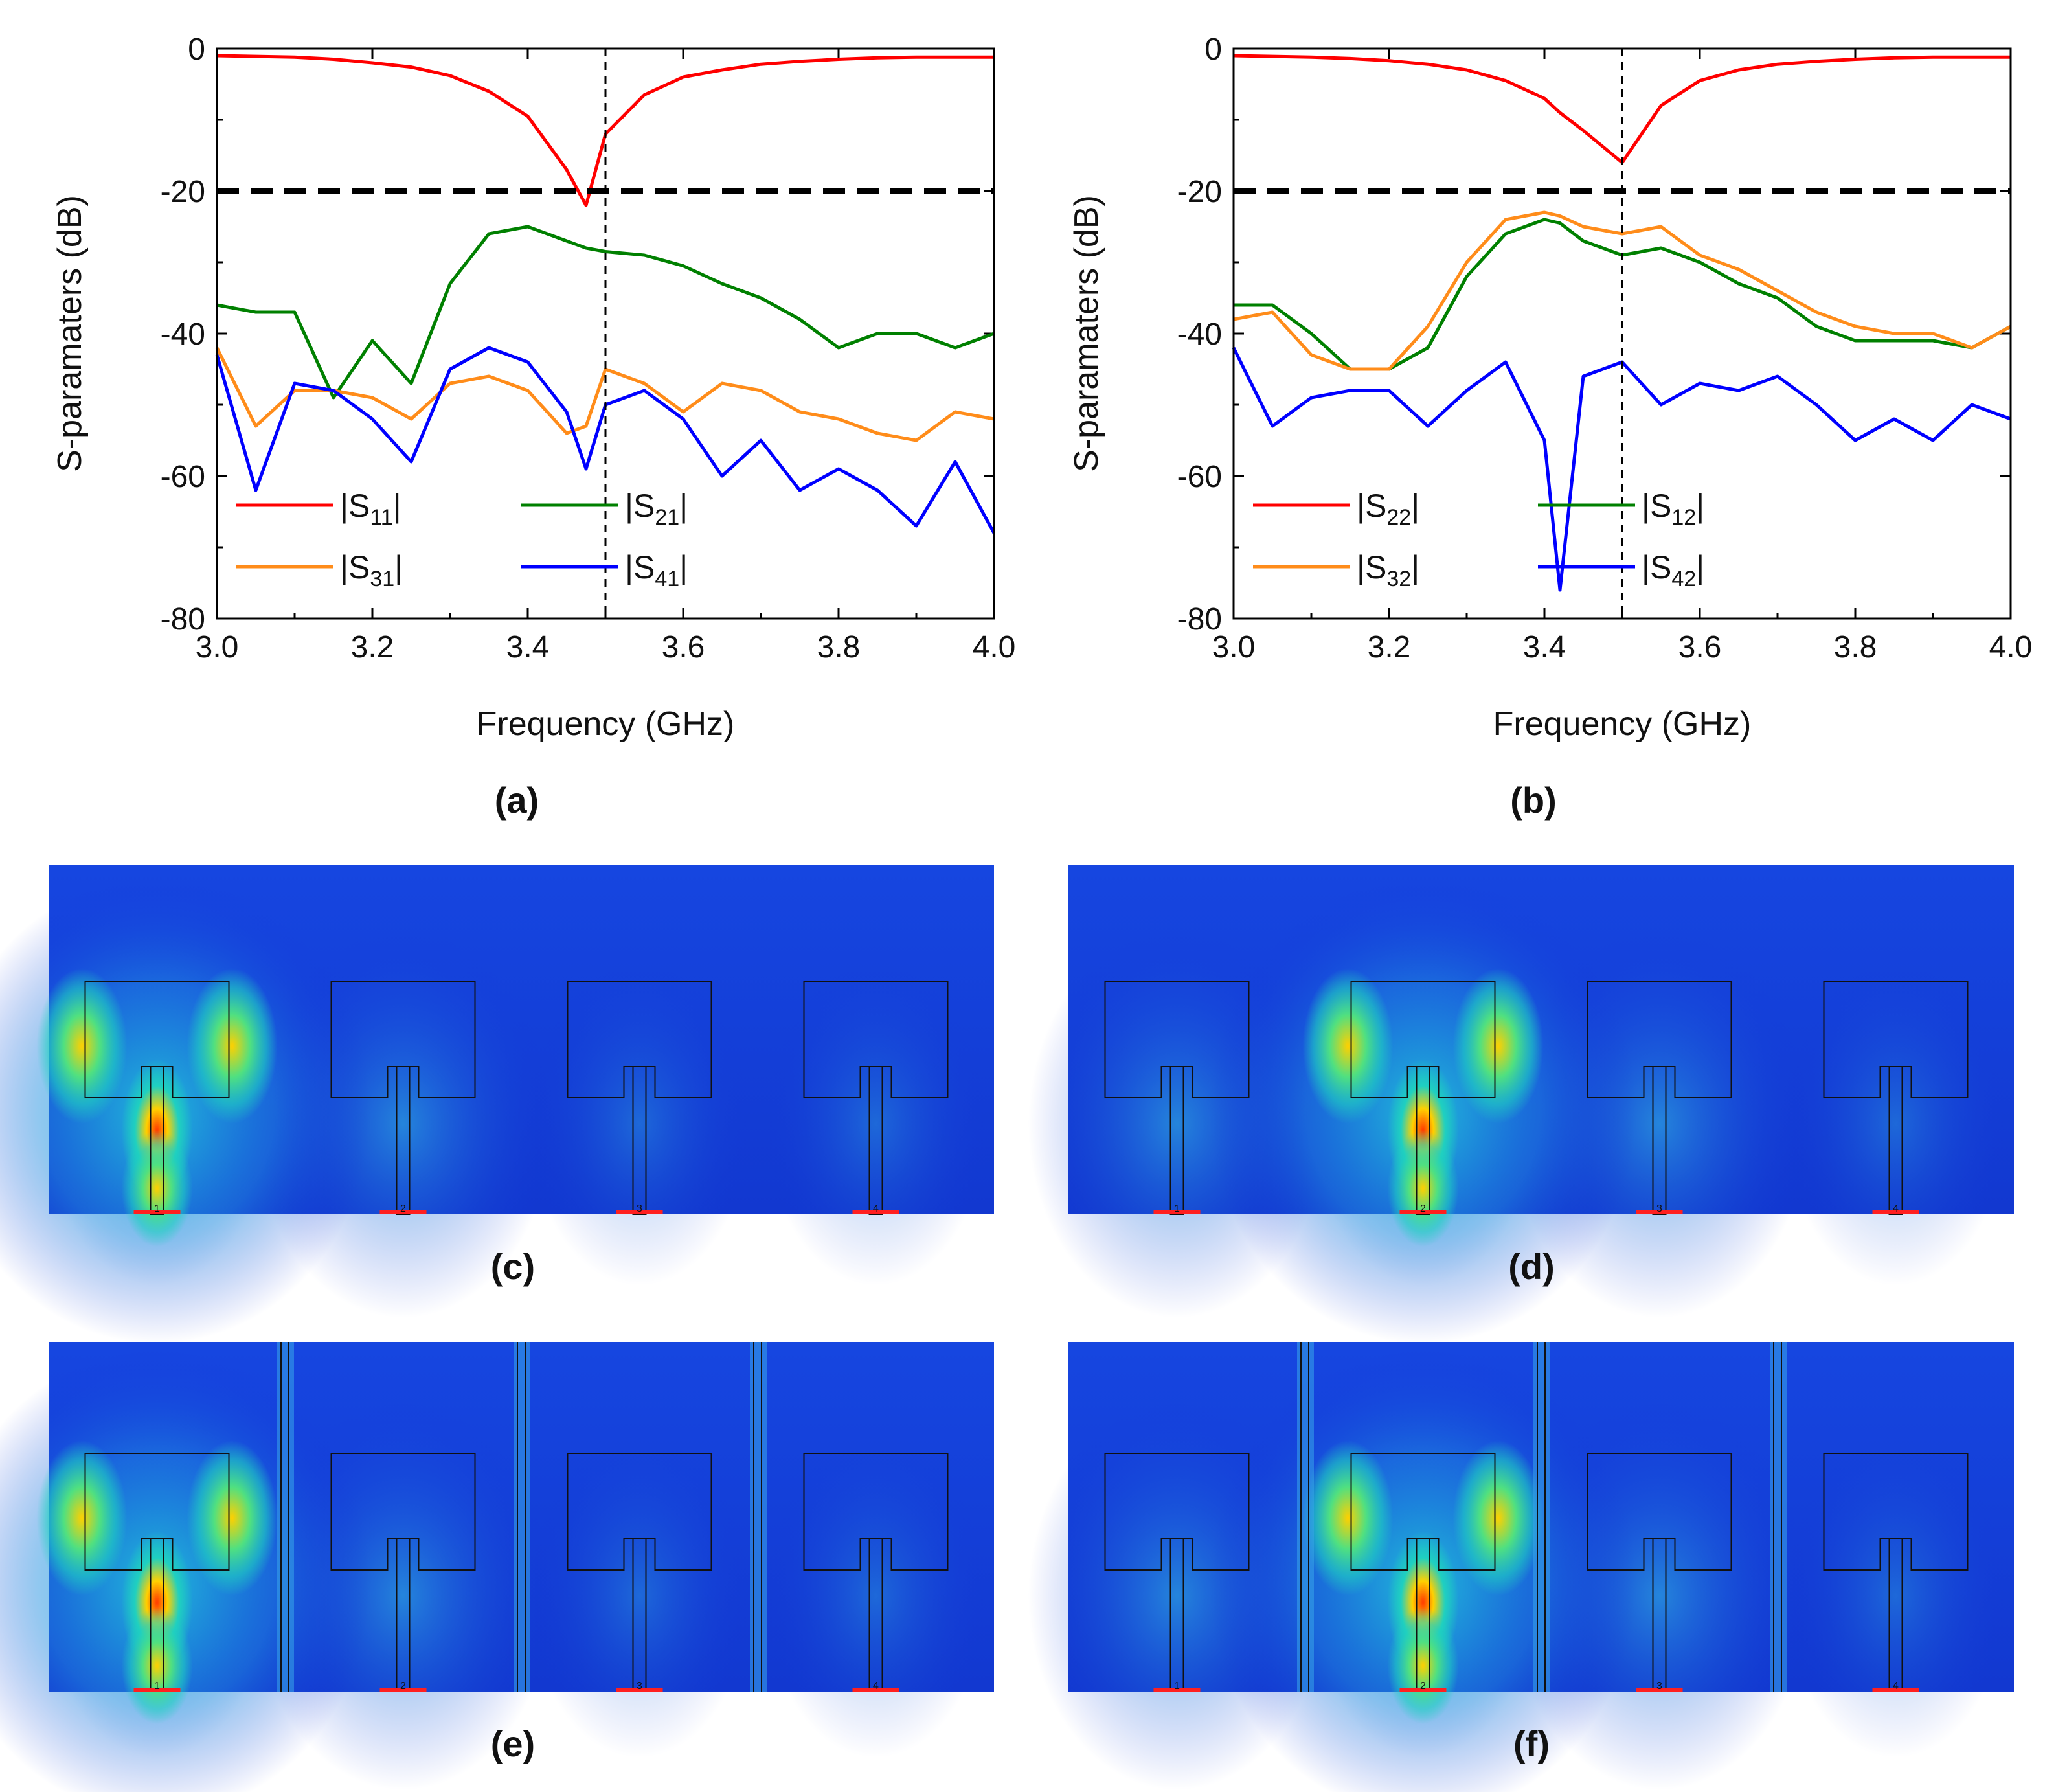  Describe the element at coordinates (656, 509) in the screenshot. I see `legend-label: |S21|` at that location.